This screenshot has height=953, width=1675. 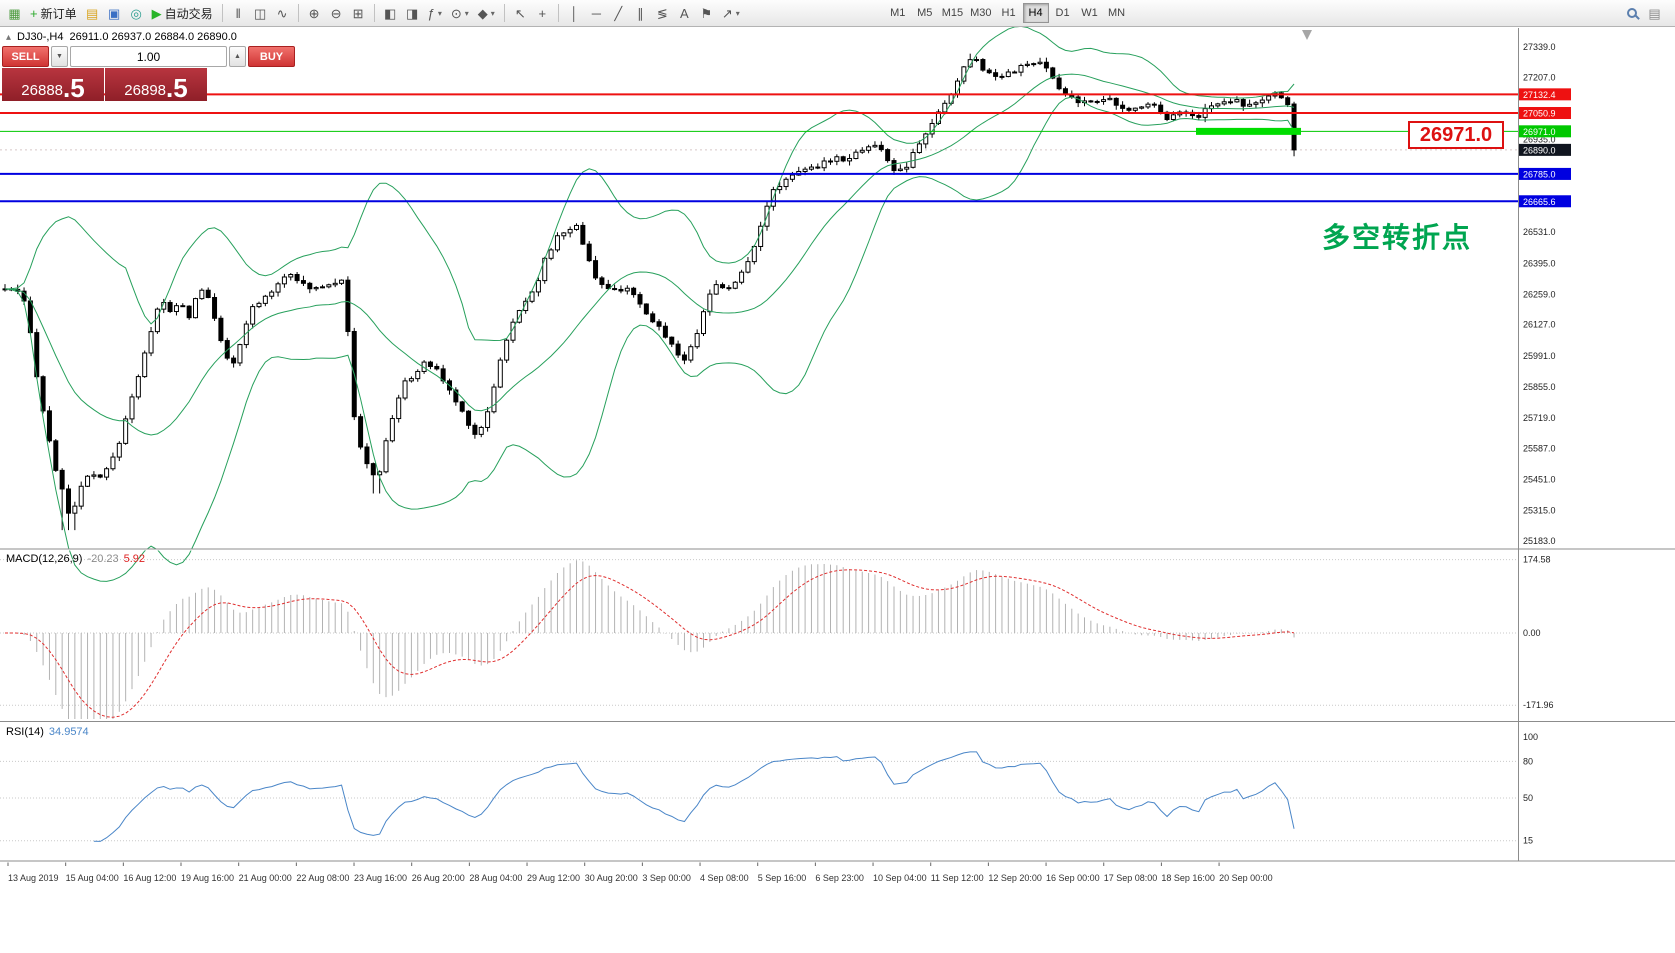 What do you see at coordinates (1539, 232) in the screenshot?
I see `svg-text: 26531.0` at bounding box center [1539, 232].